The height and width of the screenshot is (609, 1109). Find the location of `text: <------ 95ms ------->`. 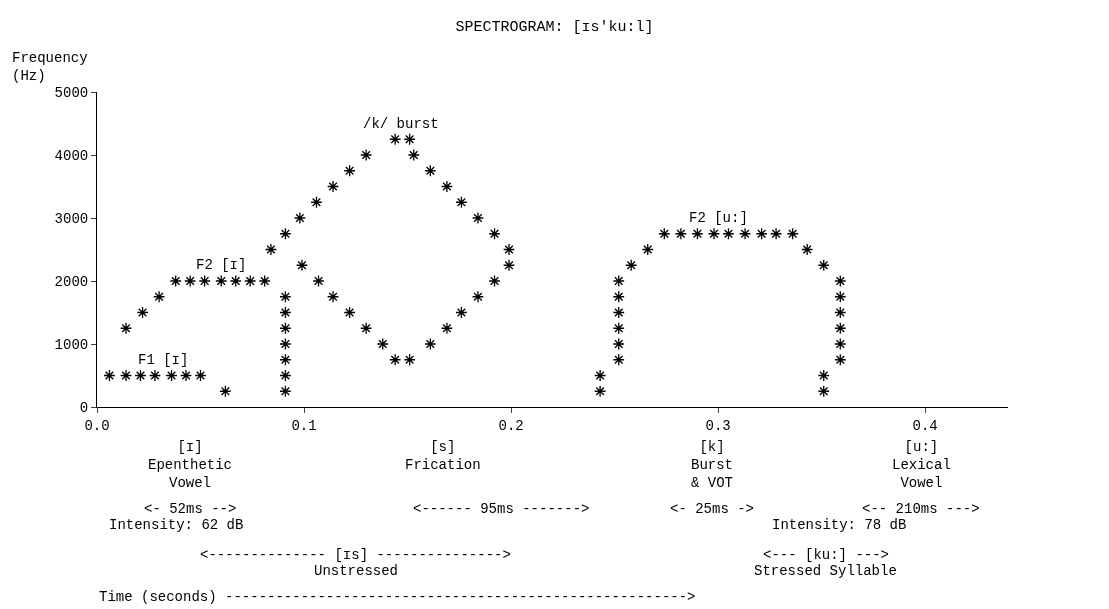

text: <------ 95ms -------> is located at coordinates (501, 509).